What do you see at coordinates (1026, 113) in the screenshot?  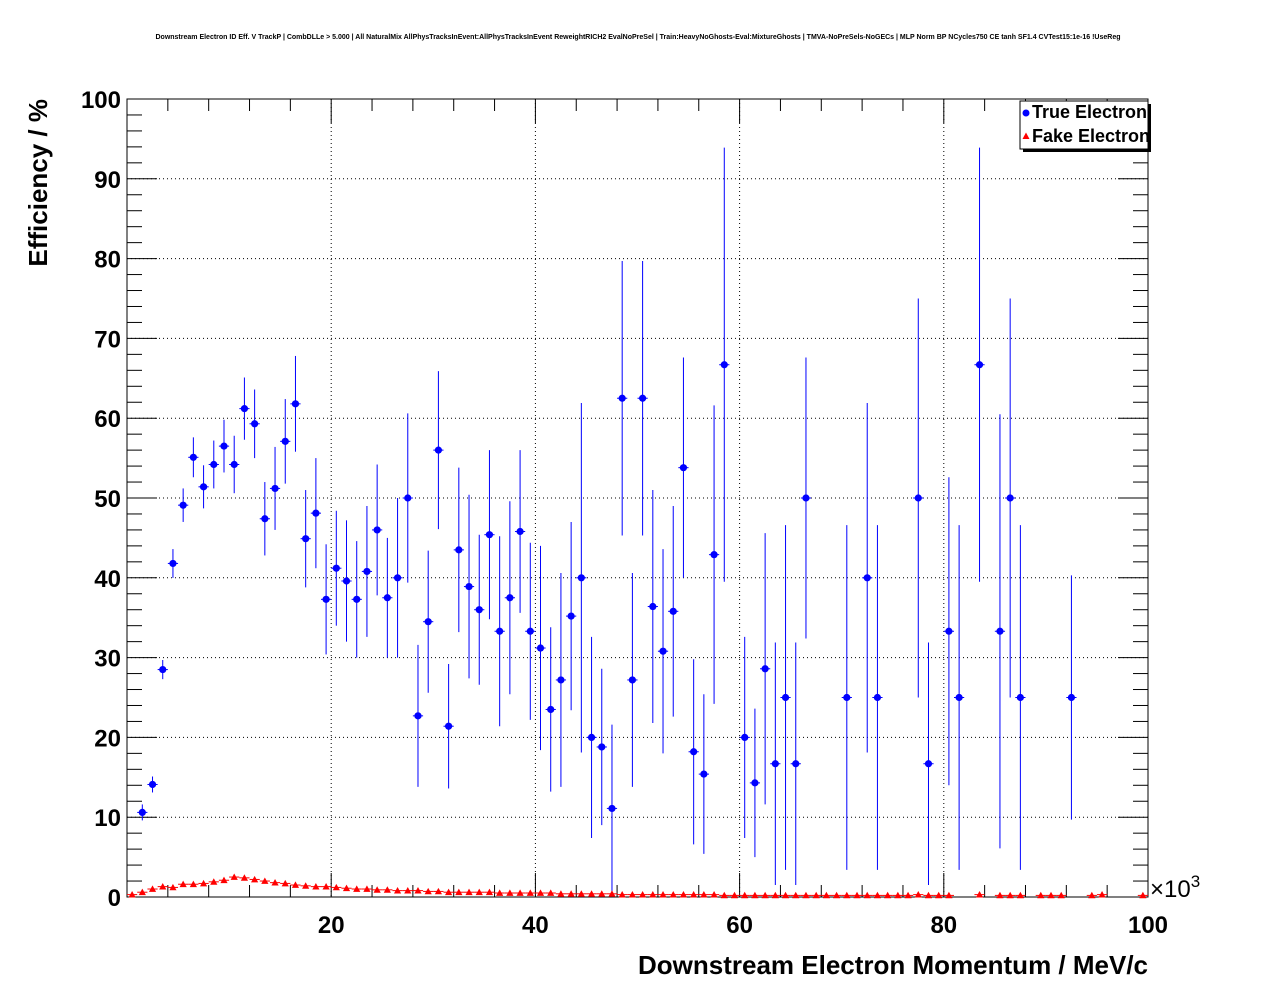 I see `legend-marker-true-electron` at bounding box center [1026, 113].